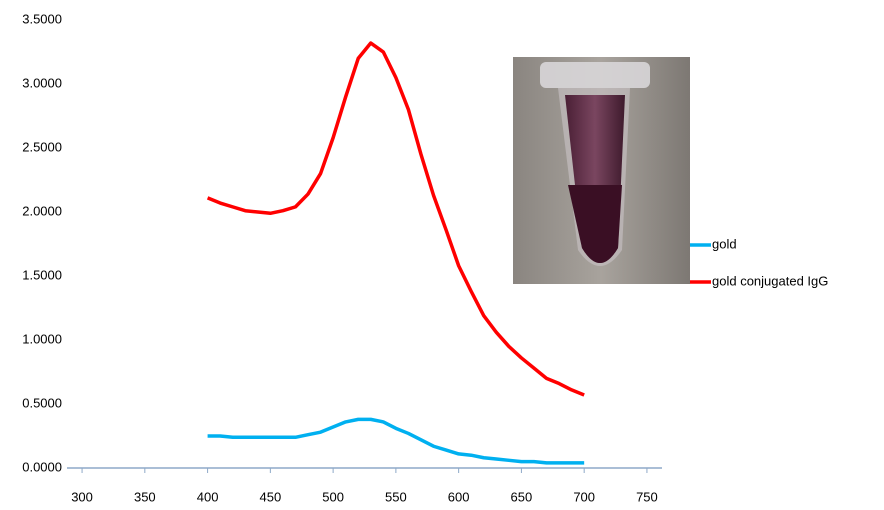  I want to click on x-tick-label: 350, so click(145, 496).